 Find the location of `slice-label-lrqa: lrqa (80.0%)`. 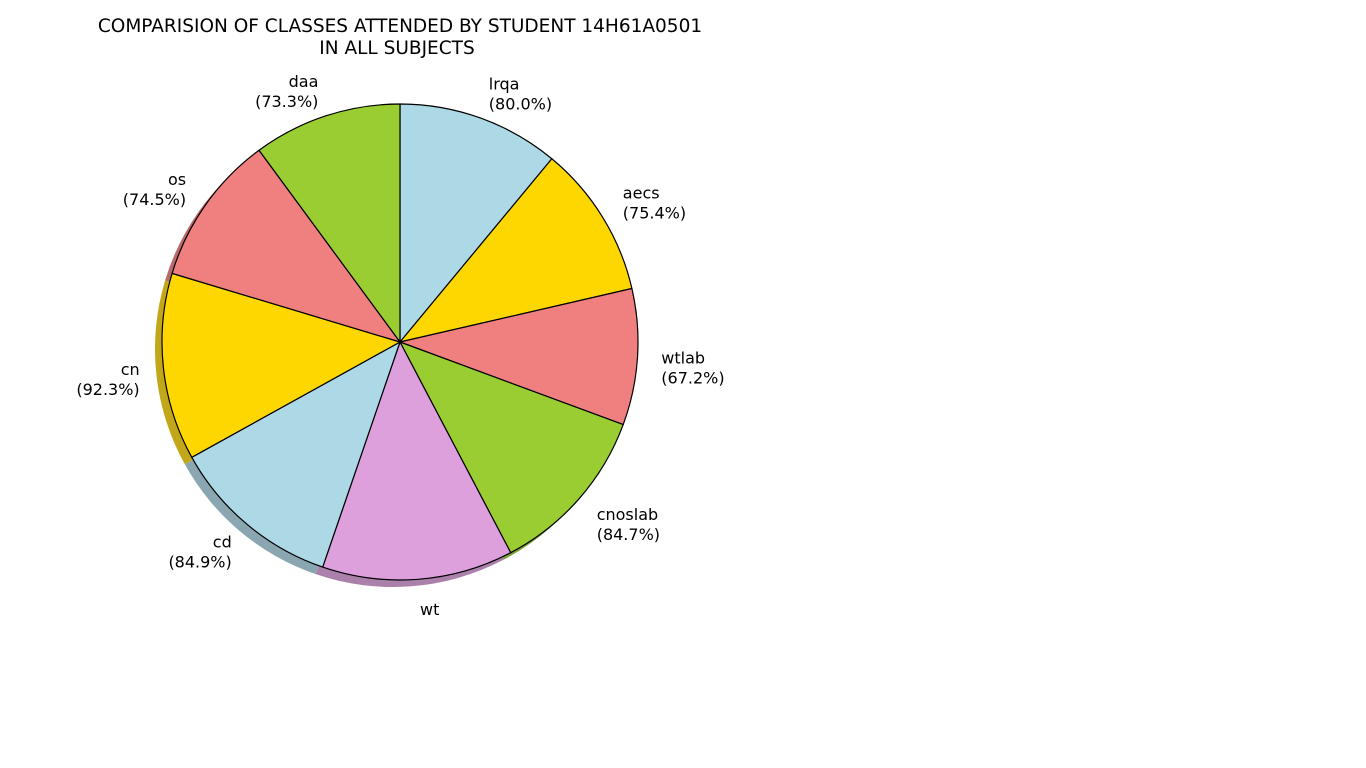

slice-label-lrqa: lrqa (80.0%) is located at coordinates (520, 94).